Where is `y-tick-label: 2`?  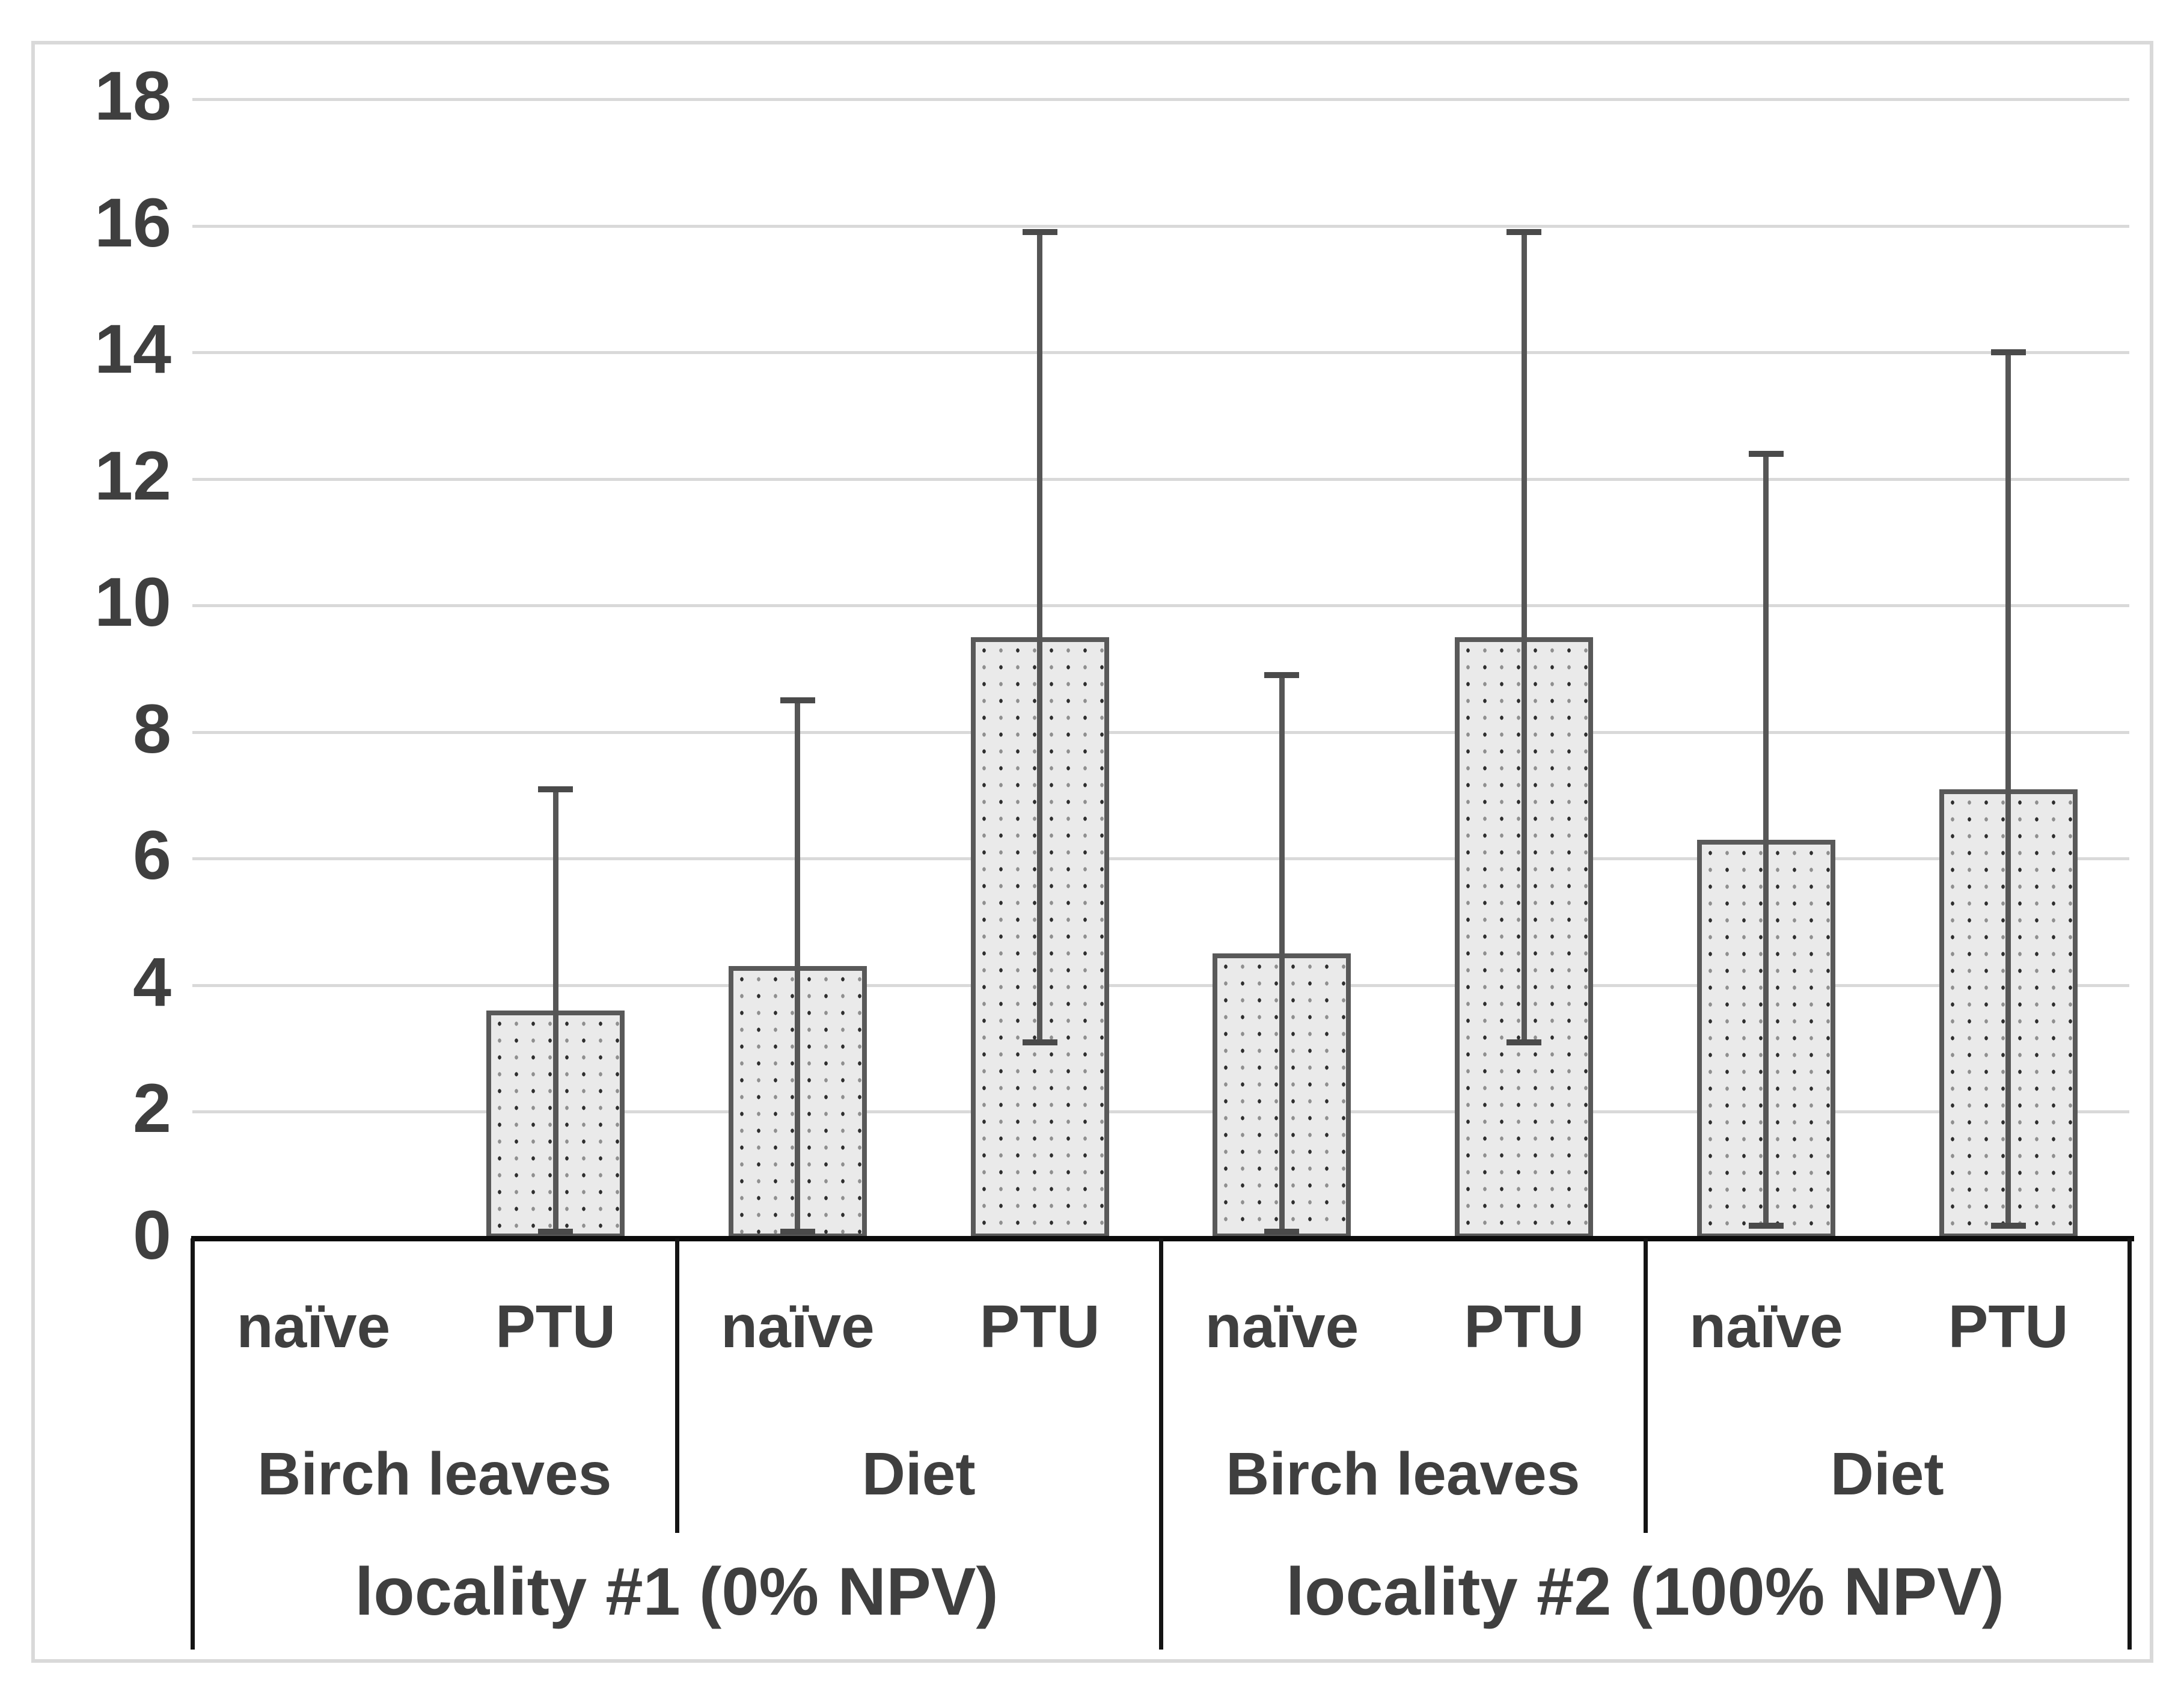
y-tick-label: 2 is located at coordinates (152, 1109).